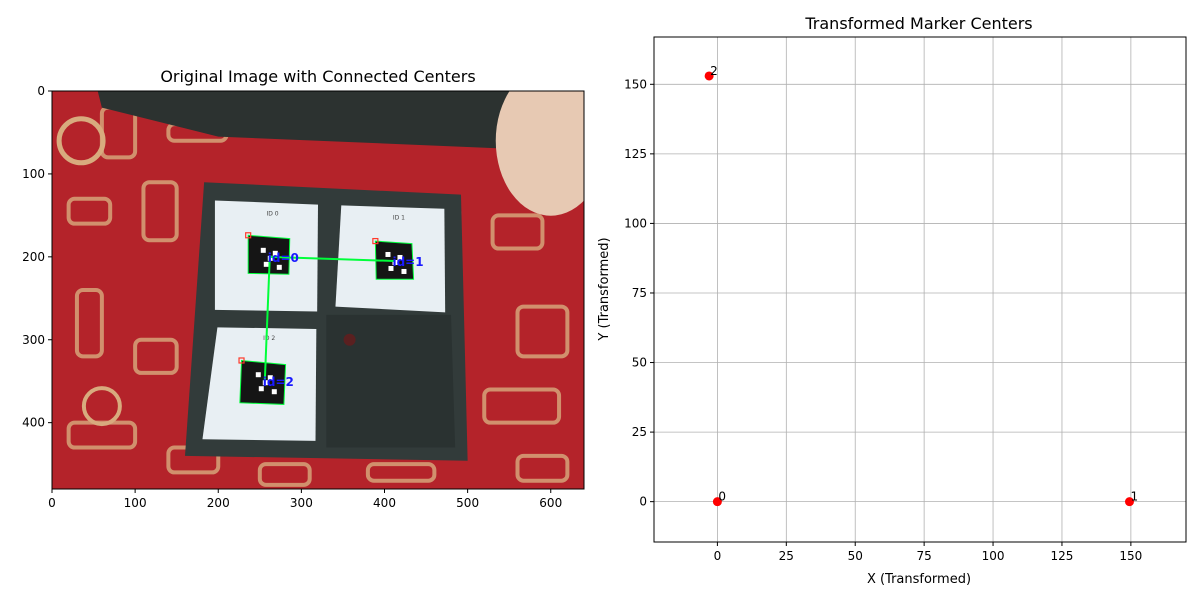 The width and height of the screenshot is (1200, 600). Describe the element at coordinates (399, 218) in the screenshot. I see `paper-id-label: ID 1` at that location.